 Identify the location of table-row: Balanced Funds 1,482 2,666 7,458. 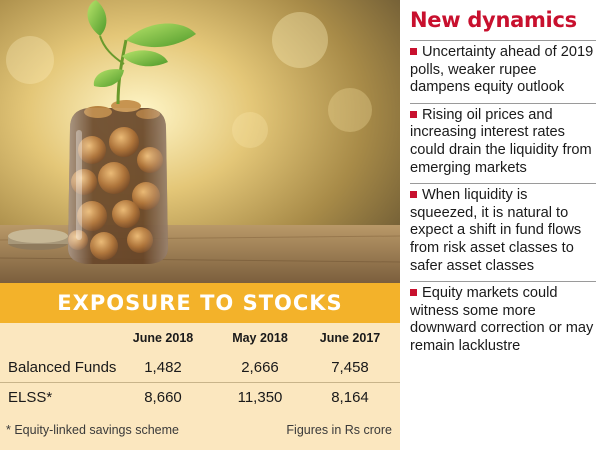
(200, 368).